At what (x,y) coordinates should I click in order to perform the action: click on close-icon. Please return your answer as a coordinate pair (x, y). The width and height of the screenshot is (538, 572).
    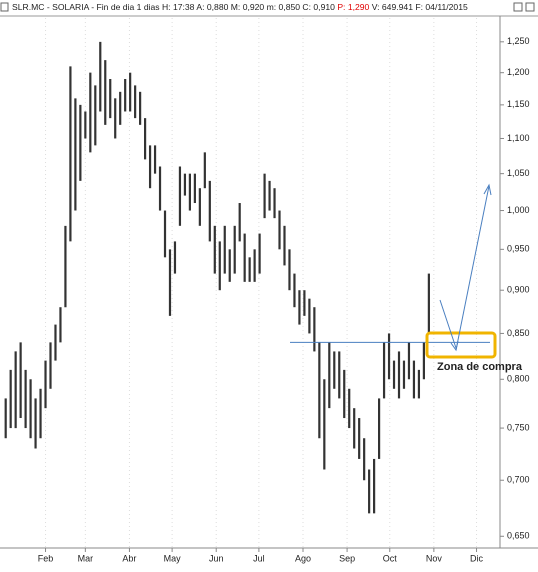
    Looking at the image, I should click on (530, 7).